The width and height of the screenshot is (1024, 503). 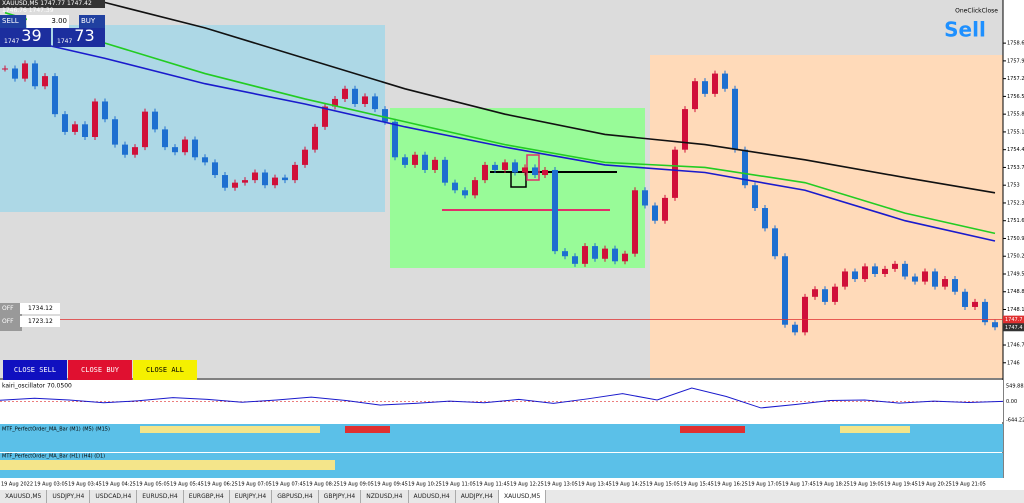 What do you see at coordinates (712, 429) in the screenshot?
I see `mtf-red-block` at bounding box center [712, 429].